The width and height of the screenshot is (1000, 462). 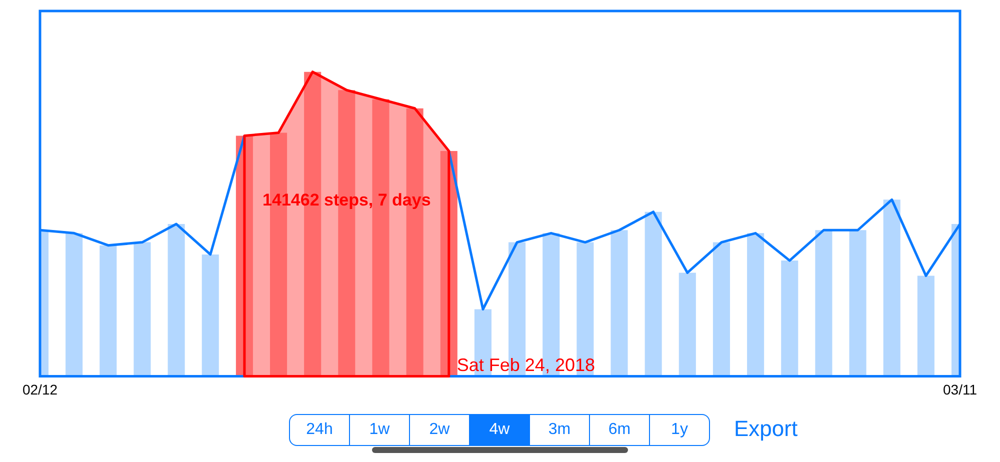 I want to click on annotation: Sat Feb 24, 2018, so click(x=525, y=365).